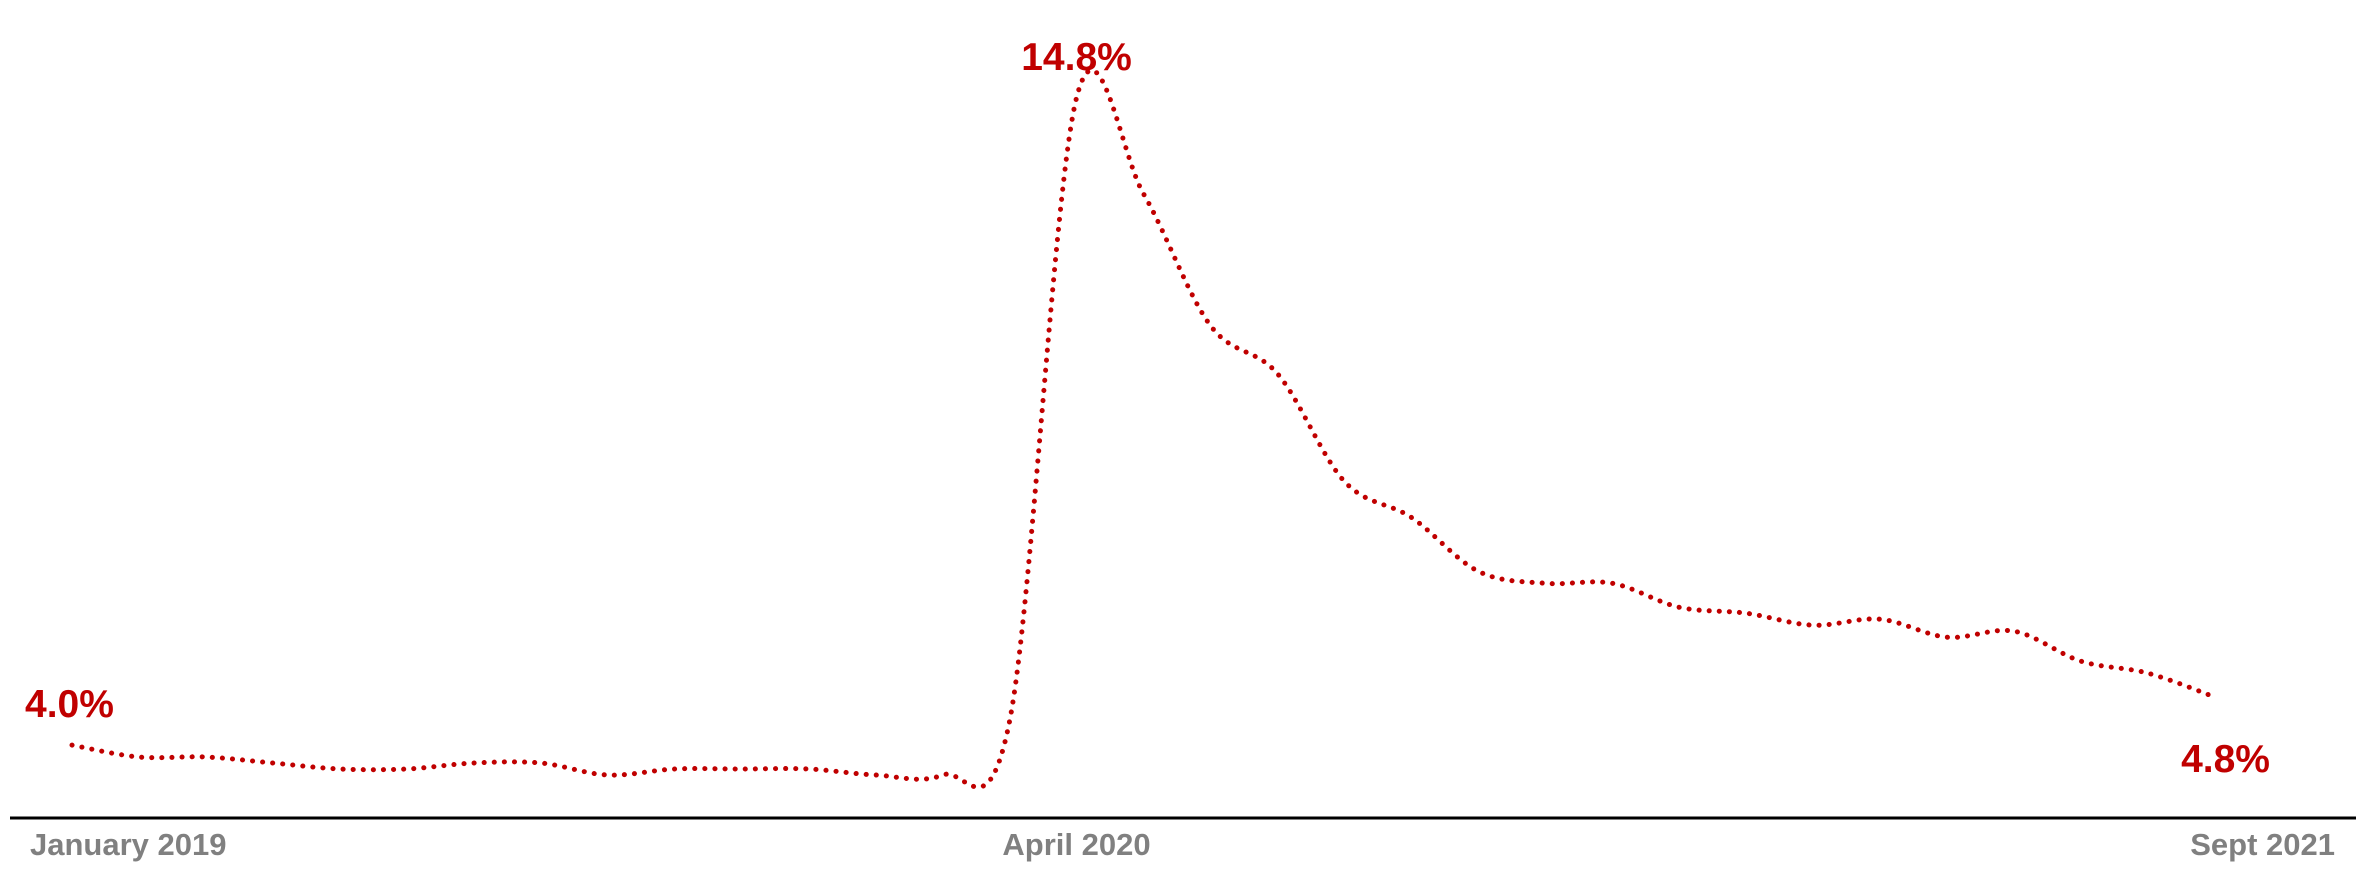 This screenshot has width=2366, height=869. Describe the element at coordinates (2225, 759) in the screenshot. I see `data-label-end: 4.8%` at that location.